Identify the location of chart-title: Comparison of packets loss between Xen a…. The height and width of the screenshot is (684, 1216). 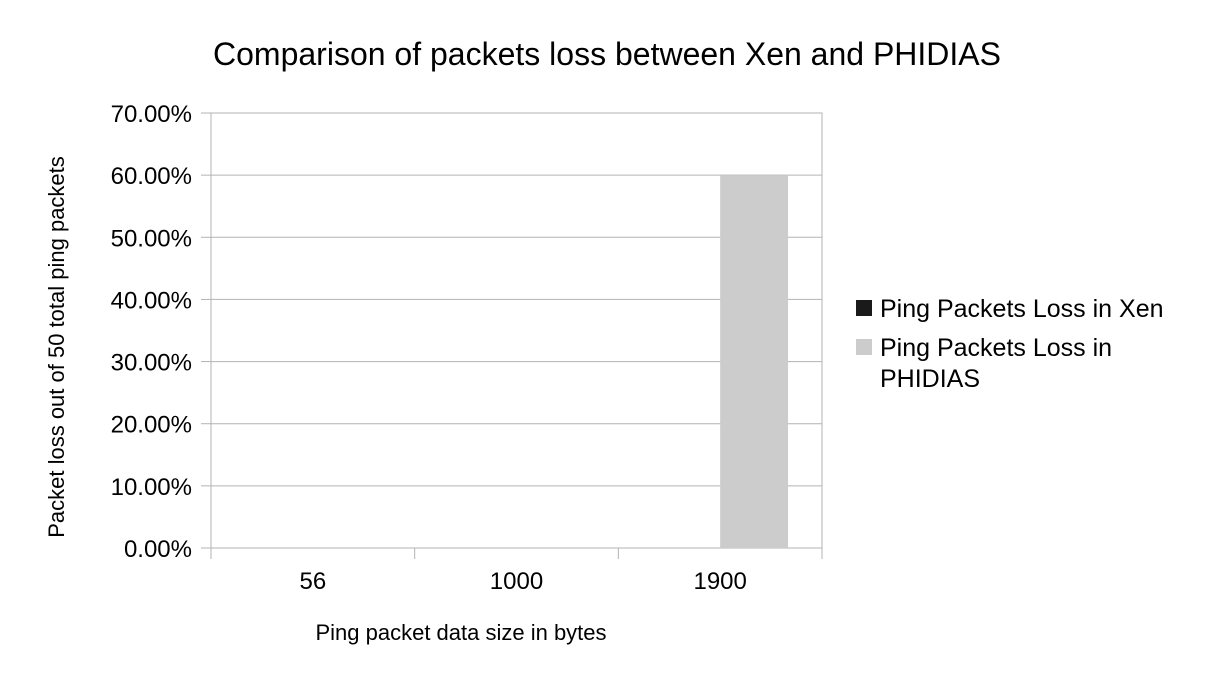
(607, 54).